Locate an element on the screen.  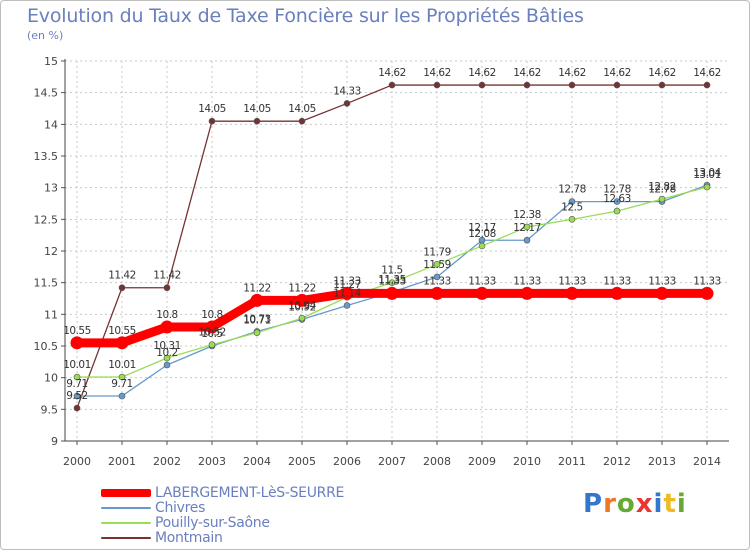
x-tick-label: 2002 is located at coordinates (167, 461).